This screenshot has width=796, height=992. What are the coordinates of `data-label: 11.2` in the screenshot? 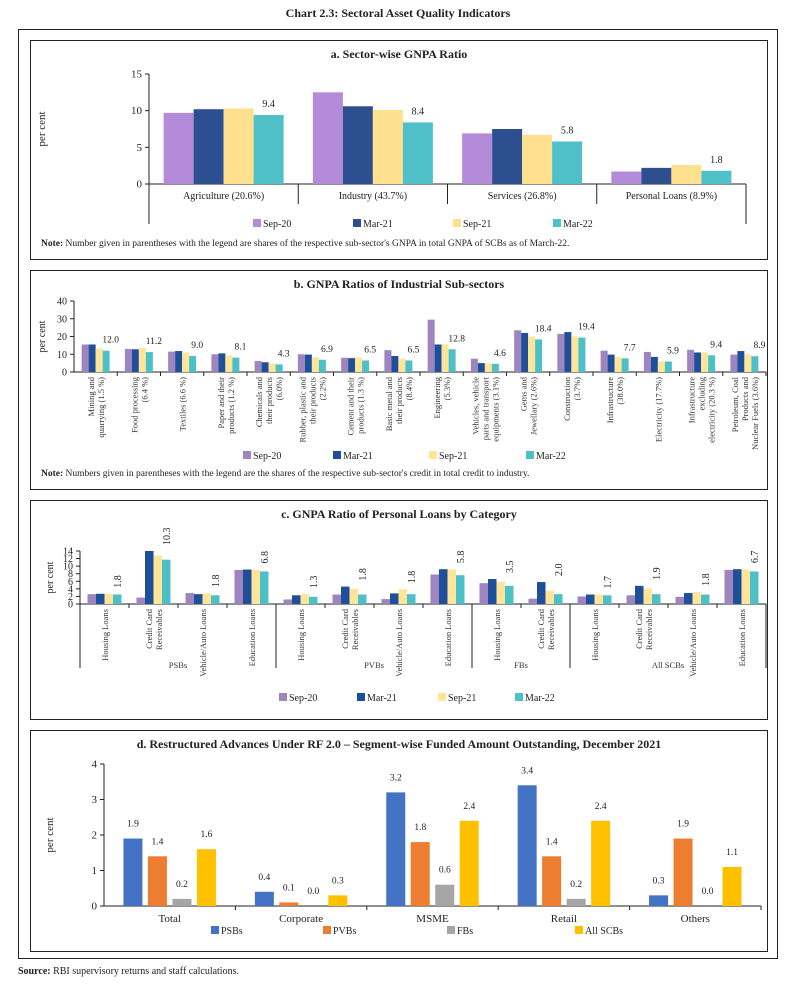 It's located at (154, 342).